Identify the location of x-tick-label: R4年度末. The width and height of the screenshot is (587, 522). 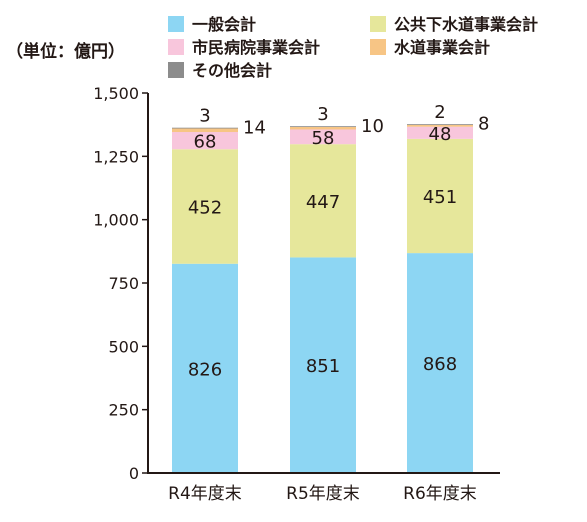
(205, 494).